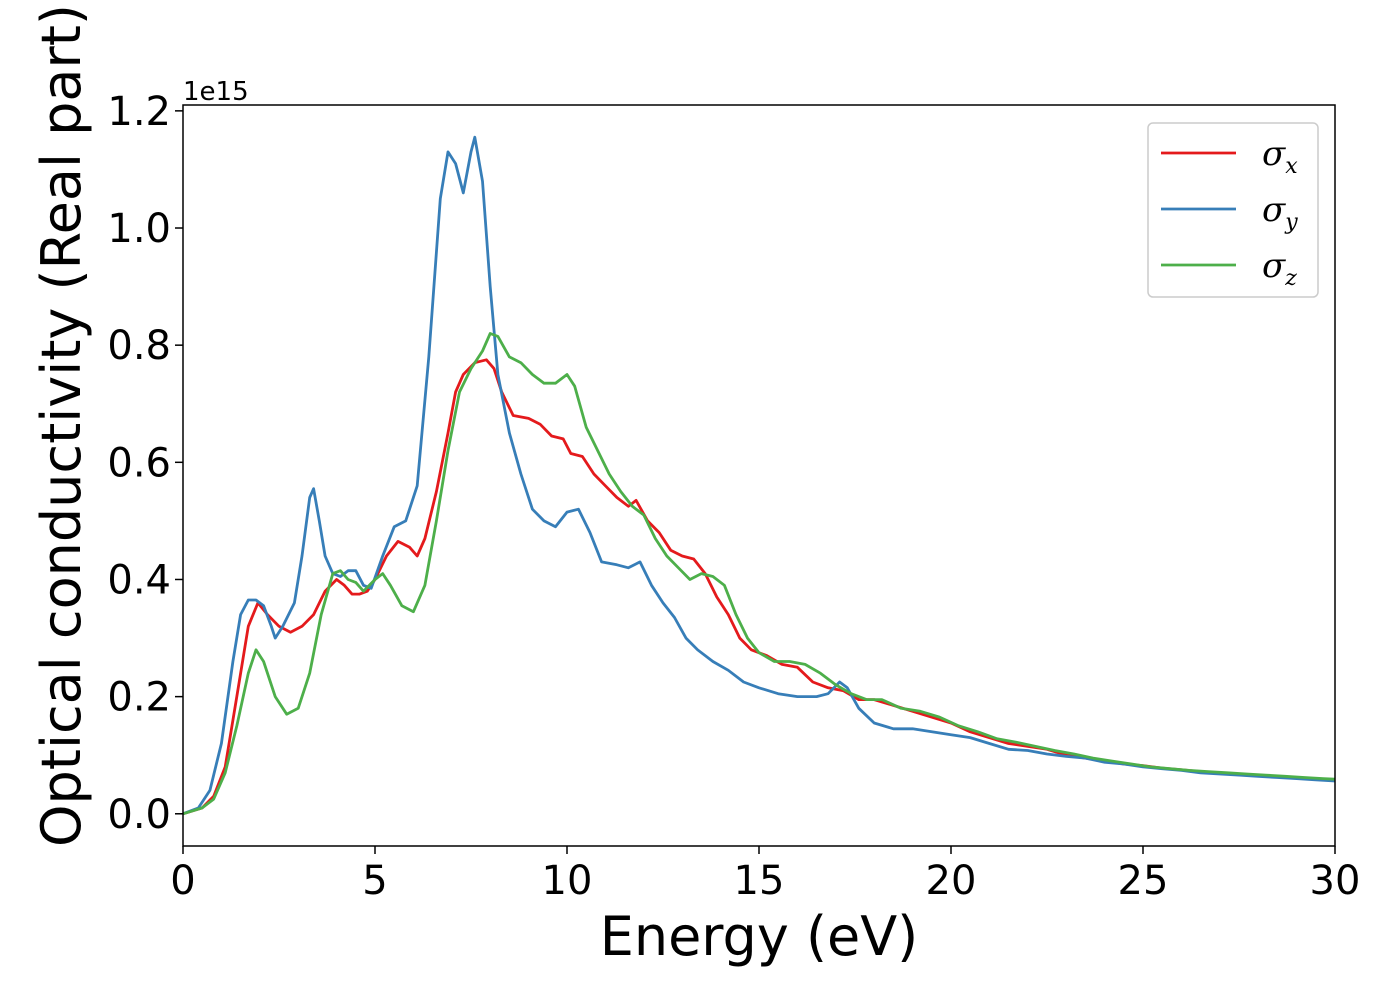  I want to click on y-axis-ticks: 0.0 0.2 0.4 0.6 0.8 1.0 1.2, so click(145, 463).